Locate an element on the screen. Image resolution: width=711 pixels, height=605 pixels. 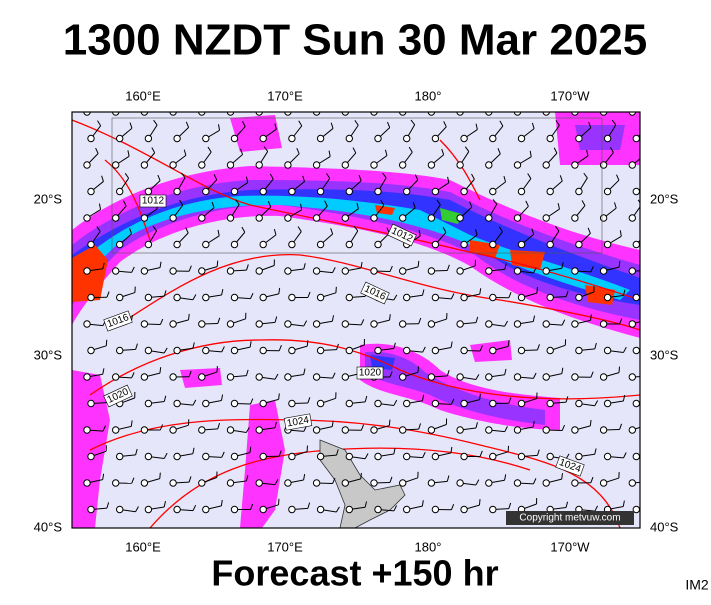
lon-label-bottom: 170°W is located at coordinates (570, 546).